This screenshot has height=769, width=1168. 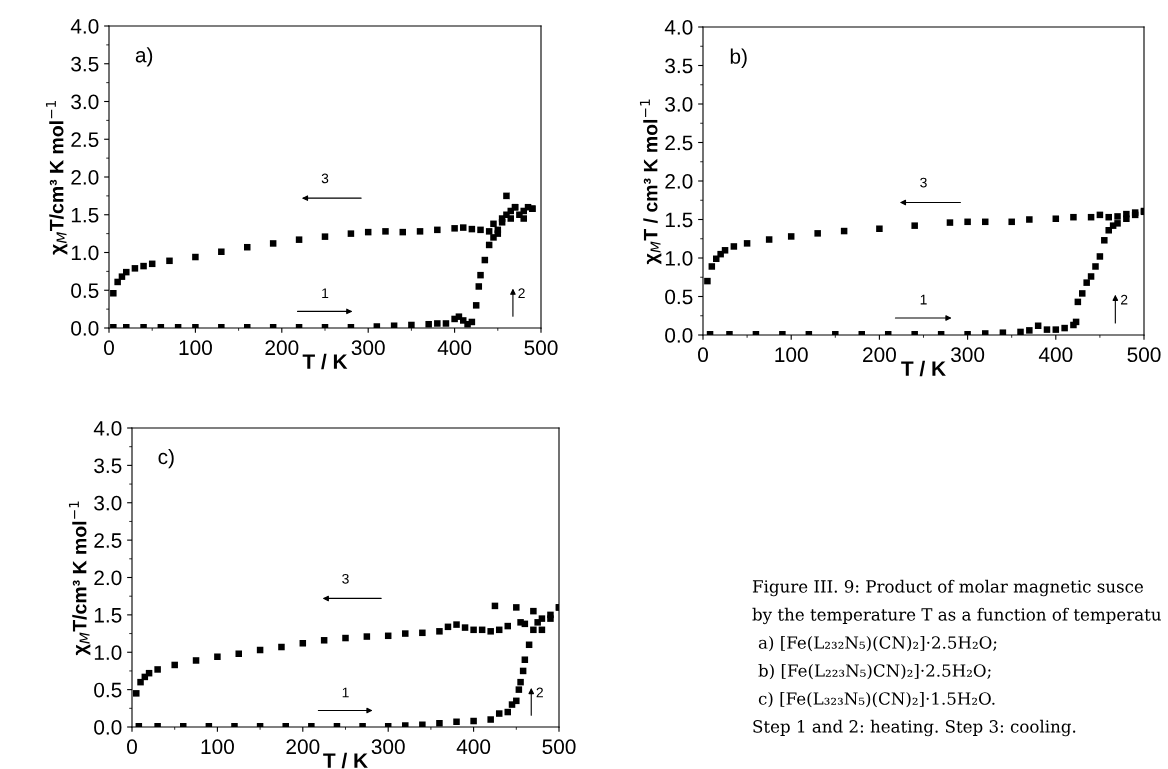 I want to click on text: by the temperature T as a function of temperatu, so click(x=956, y=616).